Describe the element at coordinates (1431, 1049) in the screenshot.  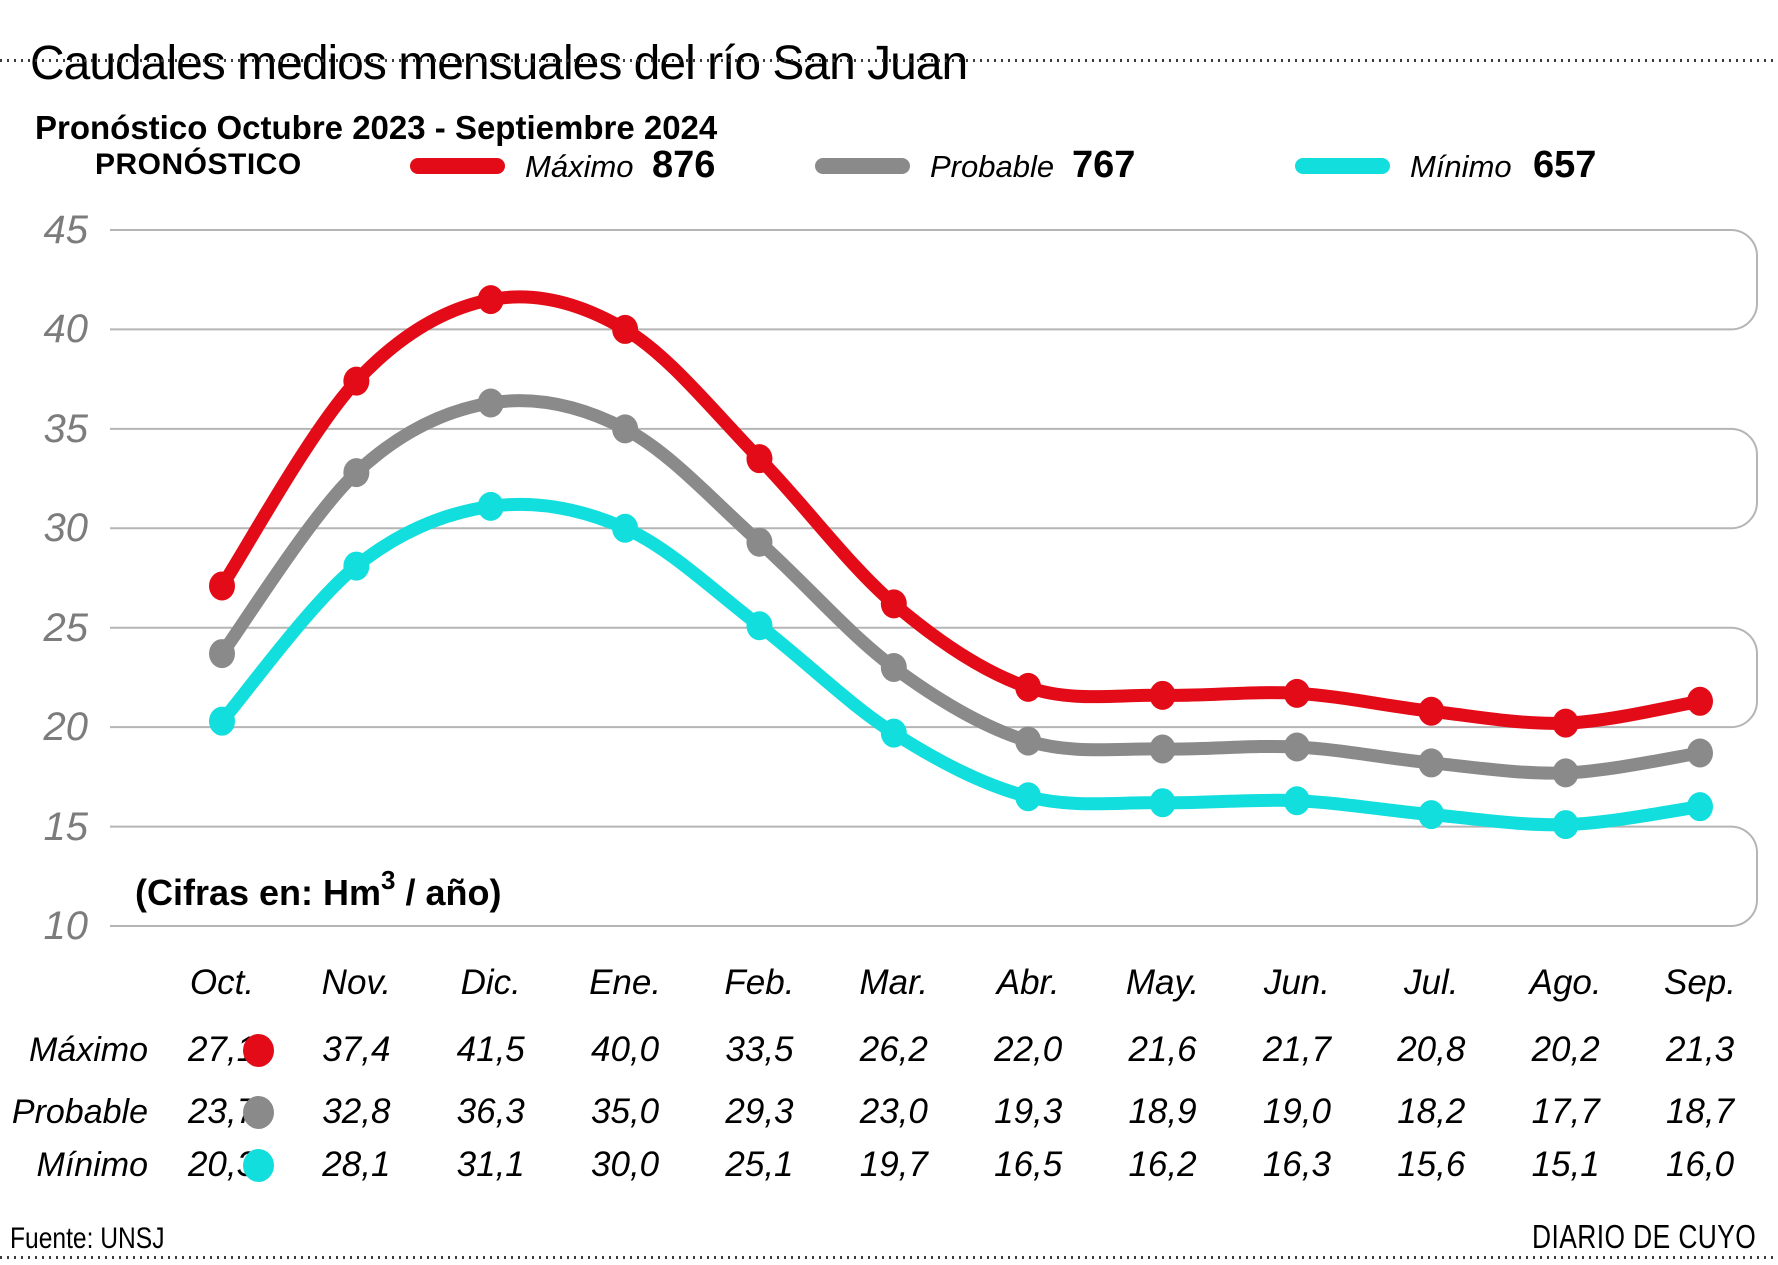
I see `table-cell-mximo: 20,8` at that location.